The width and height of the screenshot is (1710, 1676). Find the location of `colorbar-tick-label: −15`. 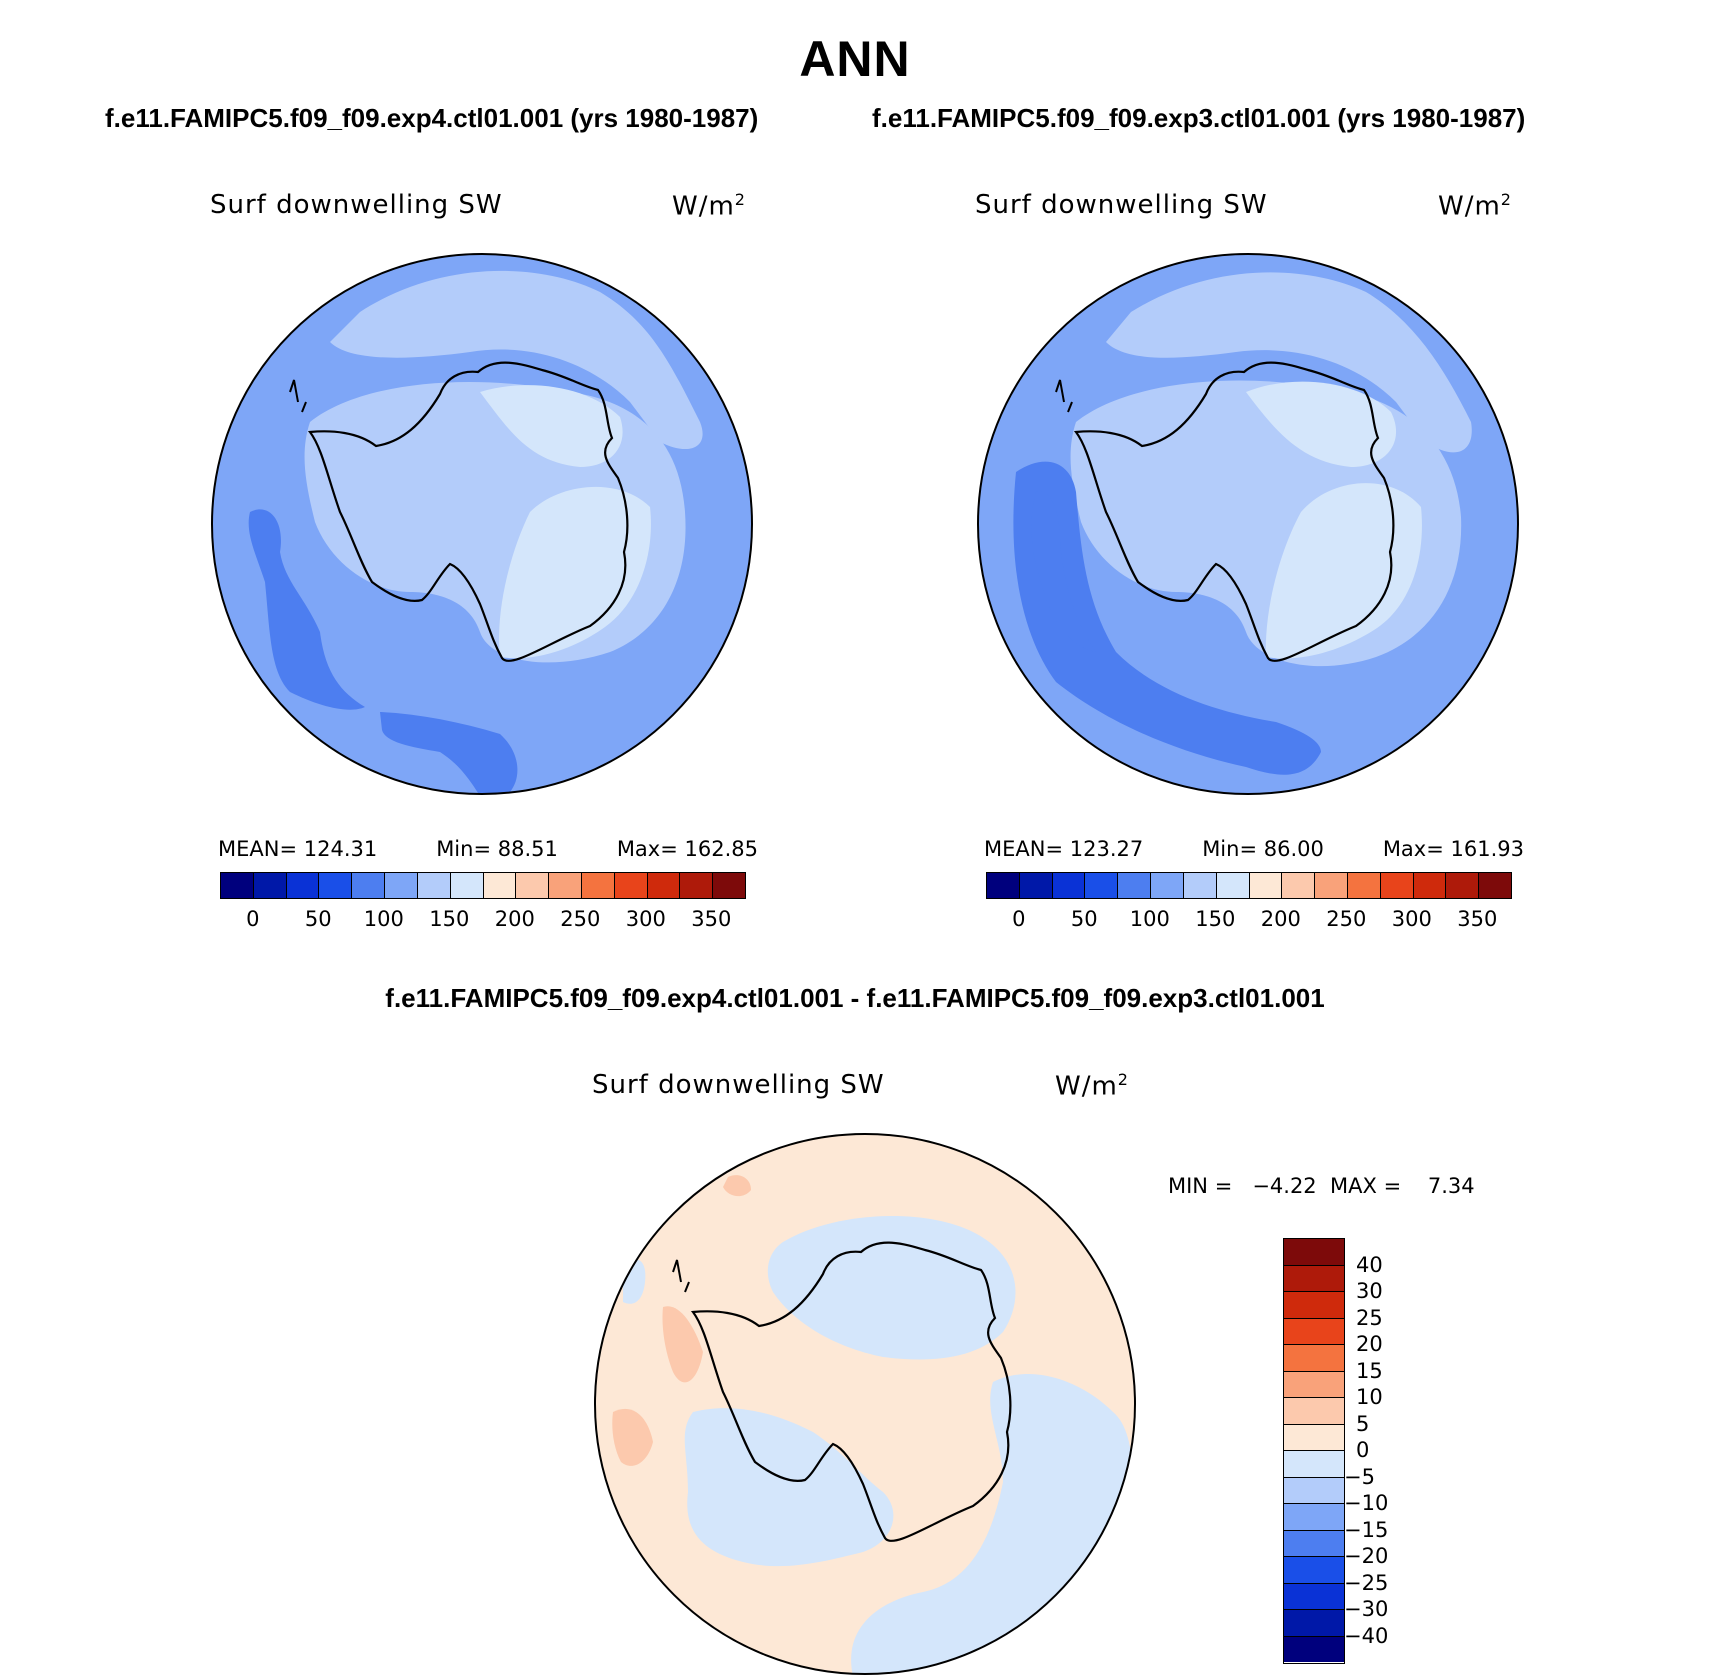

colorbar-tick-label: −15 is located at coordinates (1366, 1529).